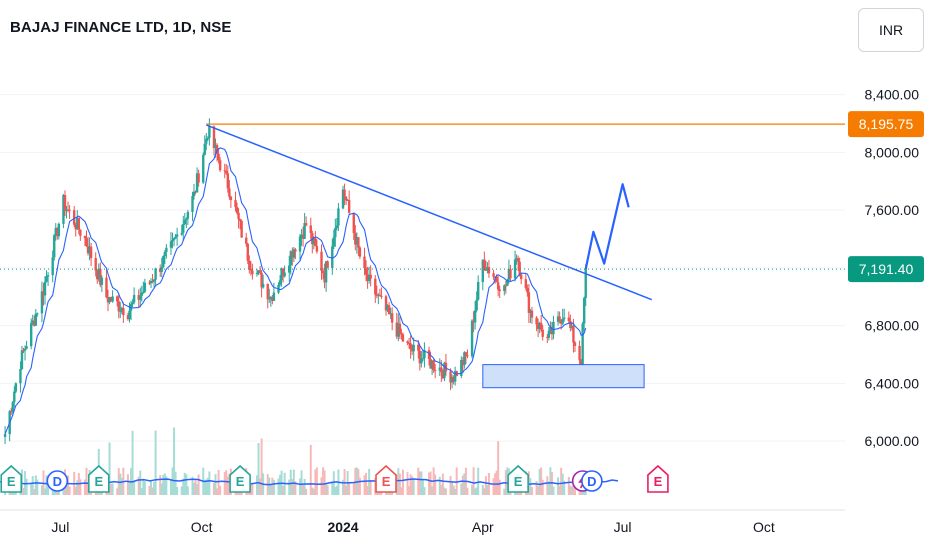 The height and width of the screenshot is (550, 932). What do you see at coordinates (892, 441) in the screenshot?
I see `y-tick-label: 6,000.00` at bounding box center [892, 441].